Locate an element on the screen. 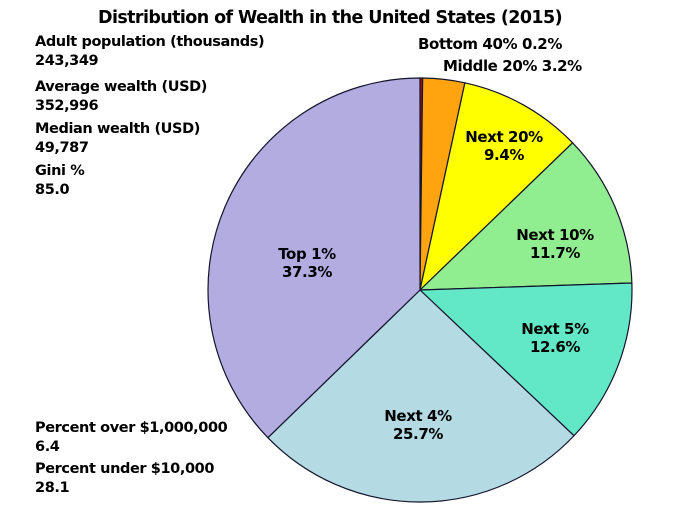  pie-label-next-4: Next 4% 25.7% is located at coordinates (418, 425).